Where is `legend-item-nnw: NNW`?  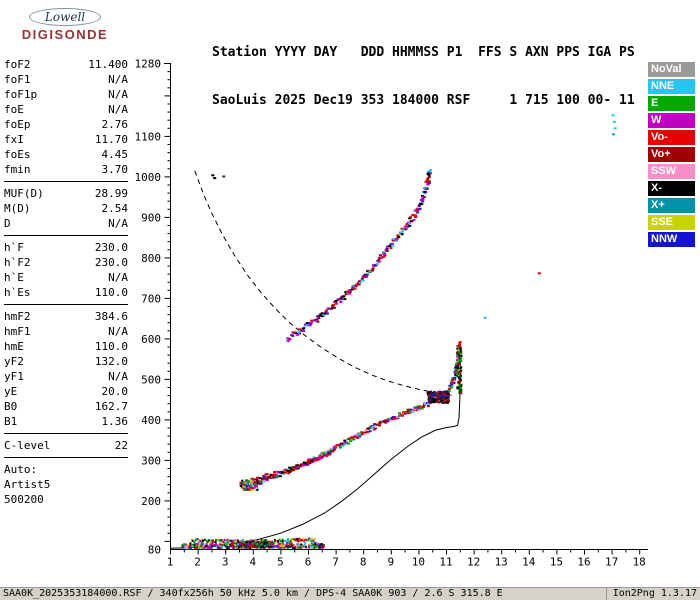
legend-item-nnw: NNW is located at coordinates (671, 239).